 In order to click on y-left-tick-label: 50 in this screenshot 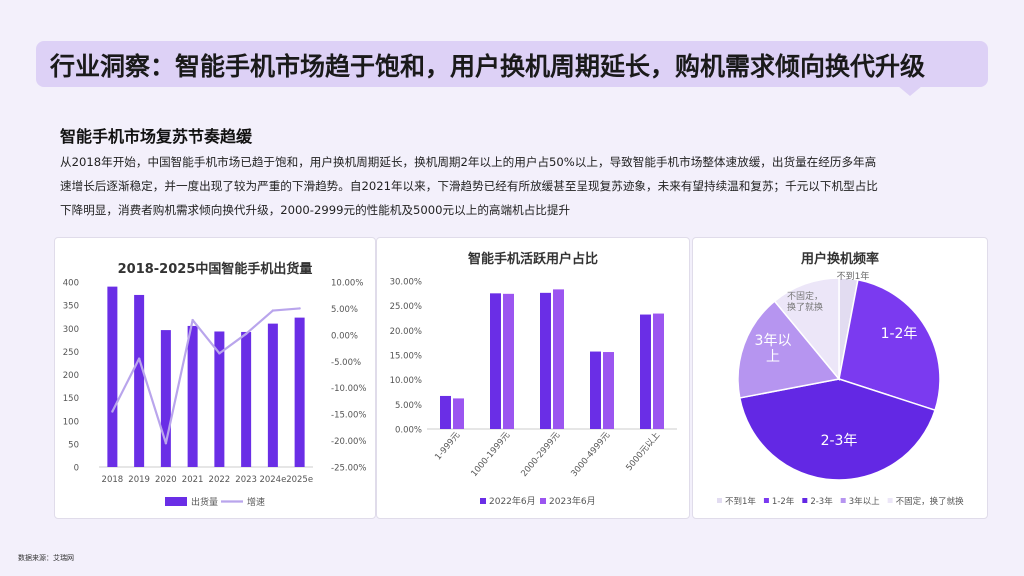, I will do `click(73, 445)`.